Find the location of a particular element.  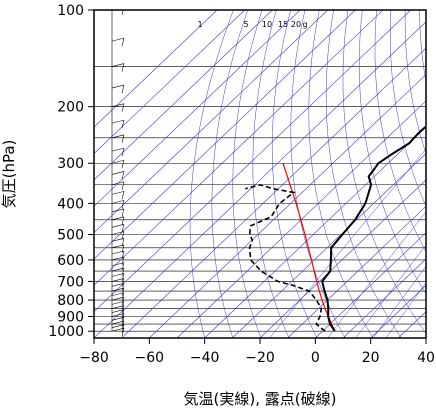

mixing-ratio-label: 1 is located at coordinates (199, 24).